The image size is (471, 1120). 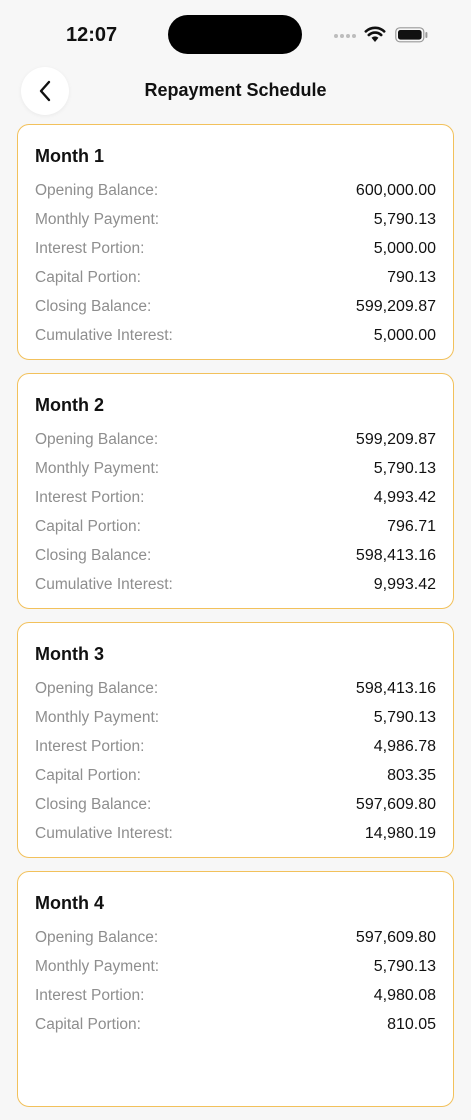 What do you see at coordinates (404, 995) in the screenshot?
I see `interest-portion-value: 4,980.08` at bounding box center [404, 995].